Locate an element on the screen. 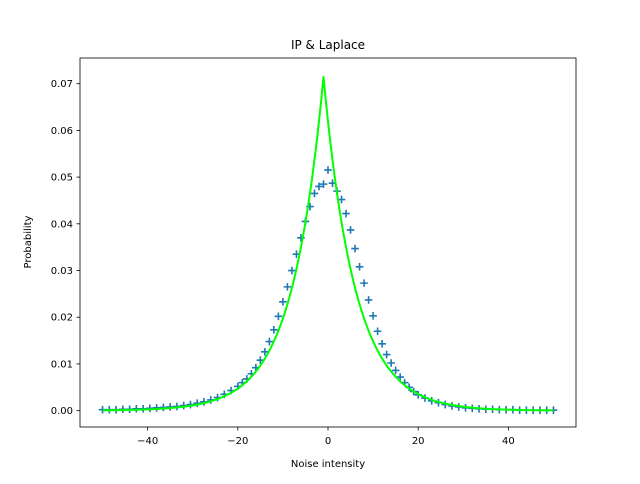 This screenshot has height=484, width=640. chart-title: IP & Laplace is located at coordinates (328, 45).